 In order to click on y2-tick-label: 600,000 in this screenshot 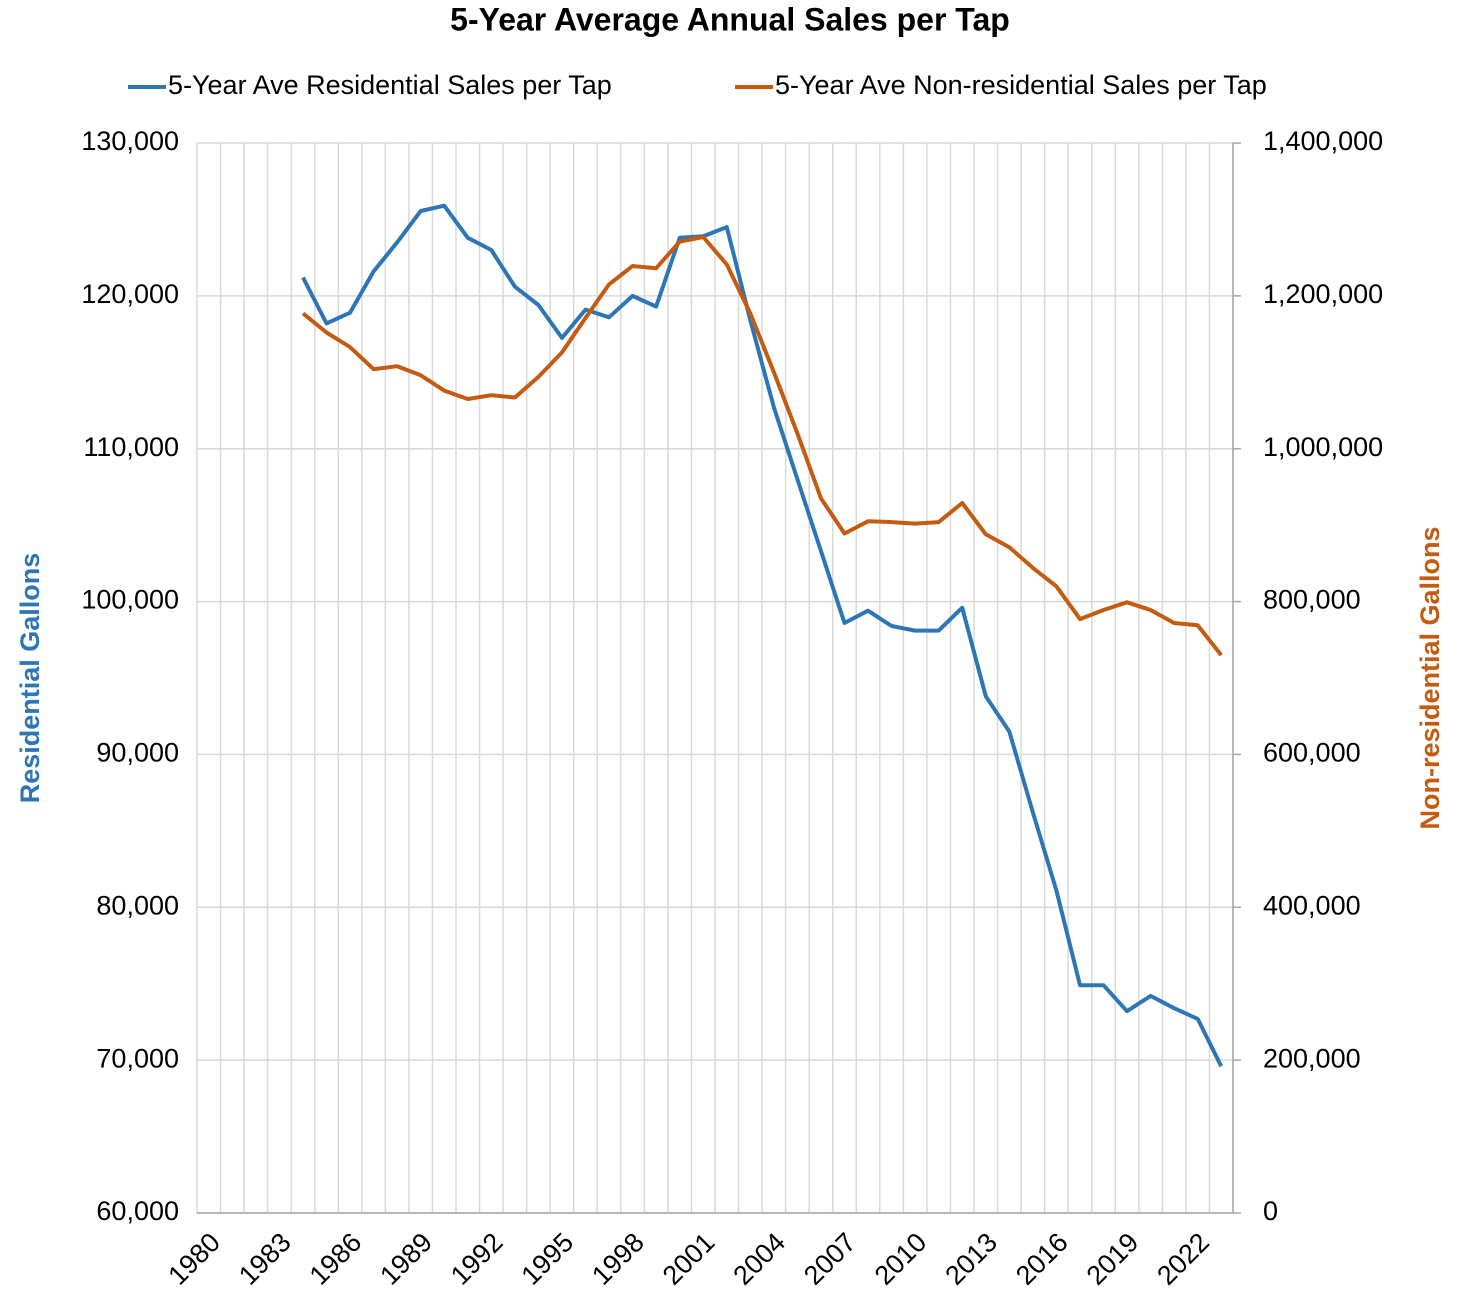, I will do `click(1312, 753)`.